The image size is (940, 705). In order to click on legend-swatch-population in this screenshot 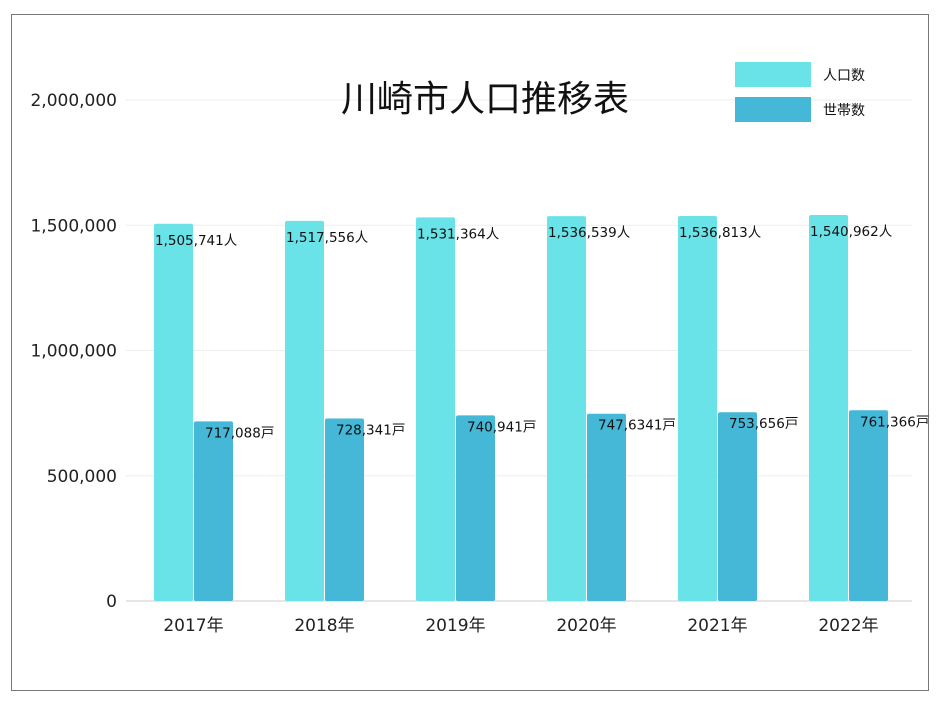, I will do `click(773, 74)`.